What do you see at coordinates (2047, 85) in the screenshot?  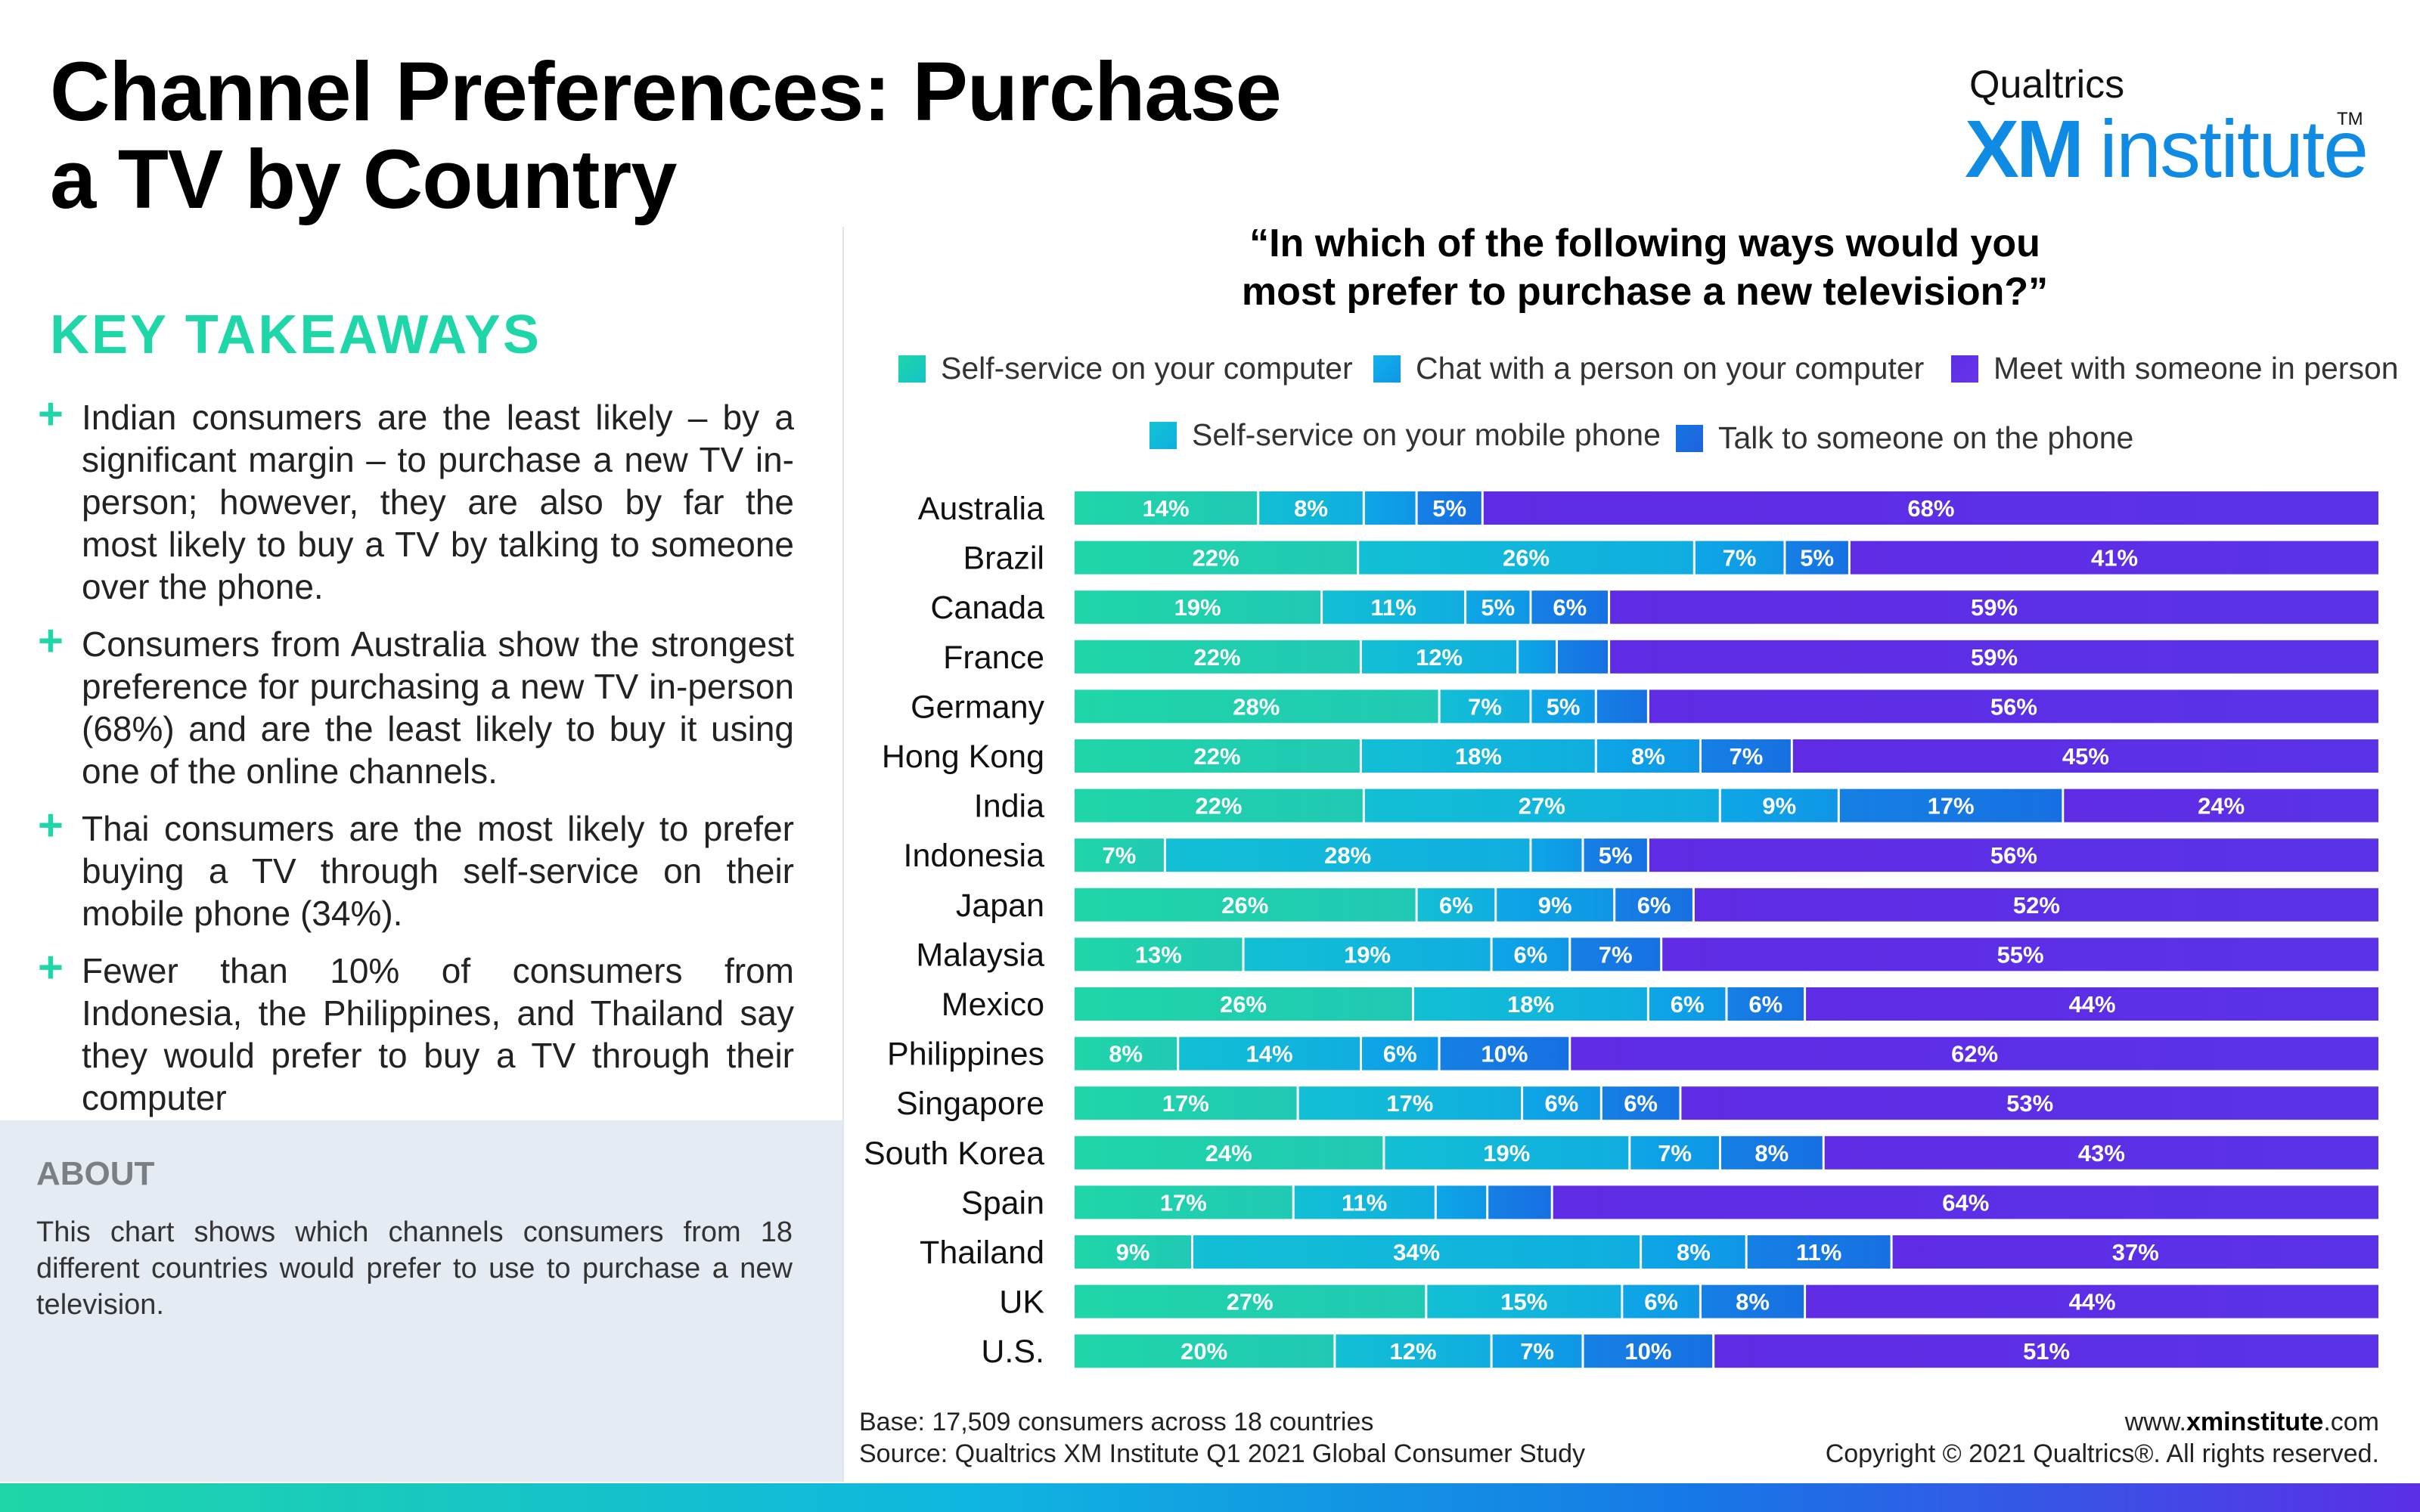 I see `logo-qualtrics-text: Qualtrics` at bounding box center [2047, 85].